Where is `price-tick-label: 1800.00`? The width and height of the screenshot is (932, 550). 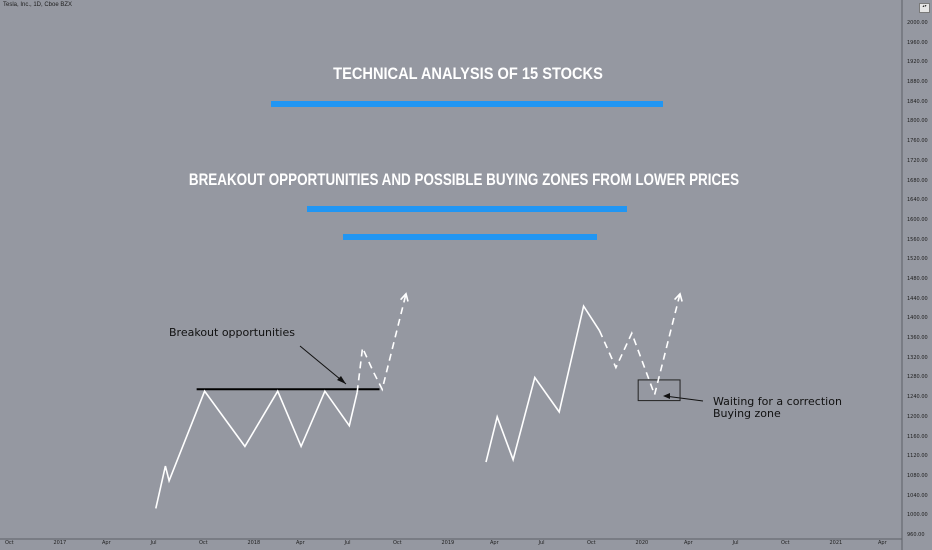
price-tick-label: 1800.00 is located at coordinates (917, 121).